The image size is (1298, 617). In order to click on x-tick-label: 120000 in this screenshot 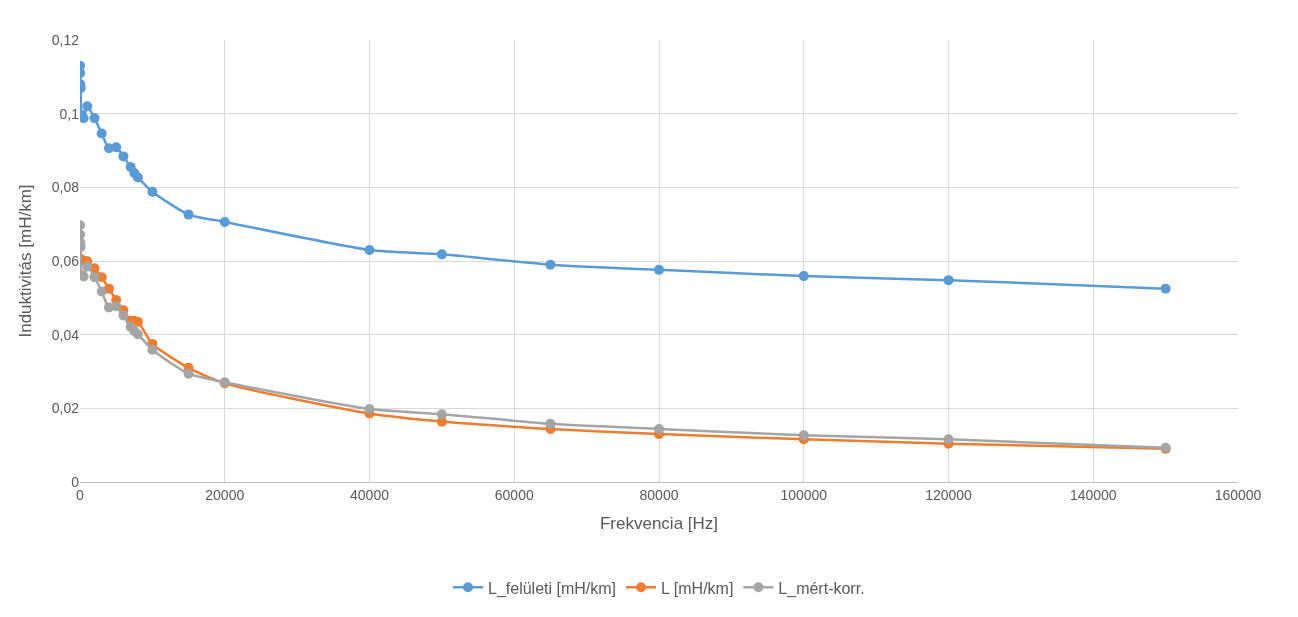, I will do `click(949, 494)`.